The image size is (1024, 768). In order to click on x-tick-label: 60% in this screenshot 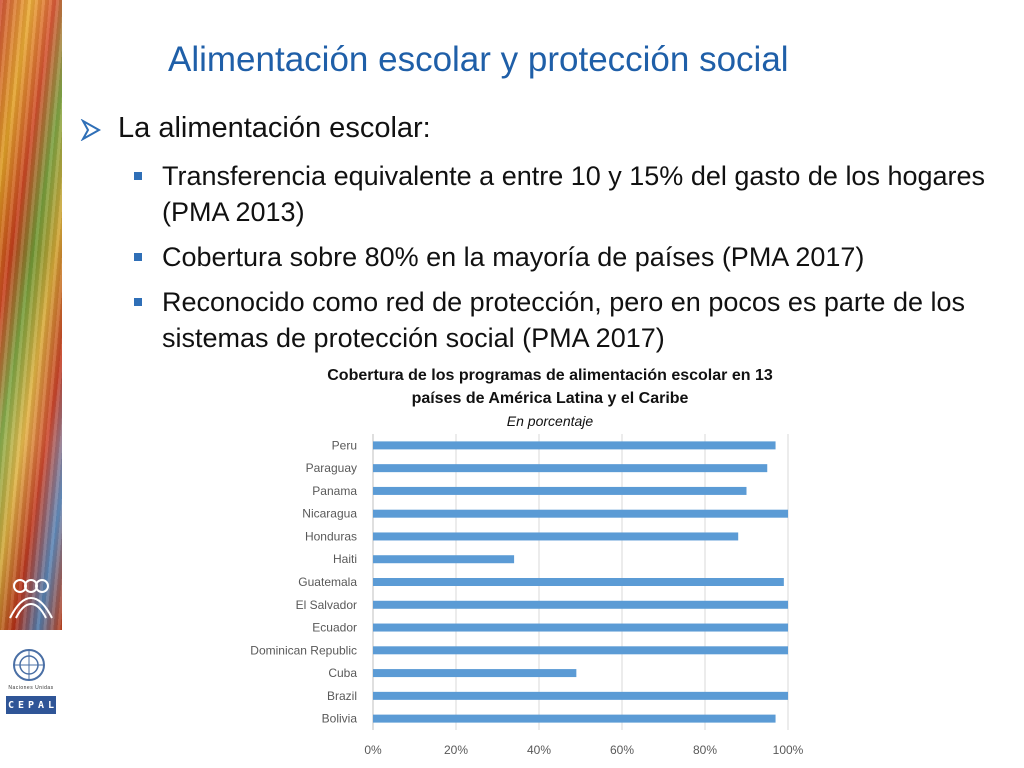, I will do `click(622, 750)`.